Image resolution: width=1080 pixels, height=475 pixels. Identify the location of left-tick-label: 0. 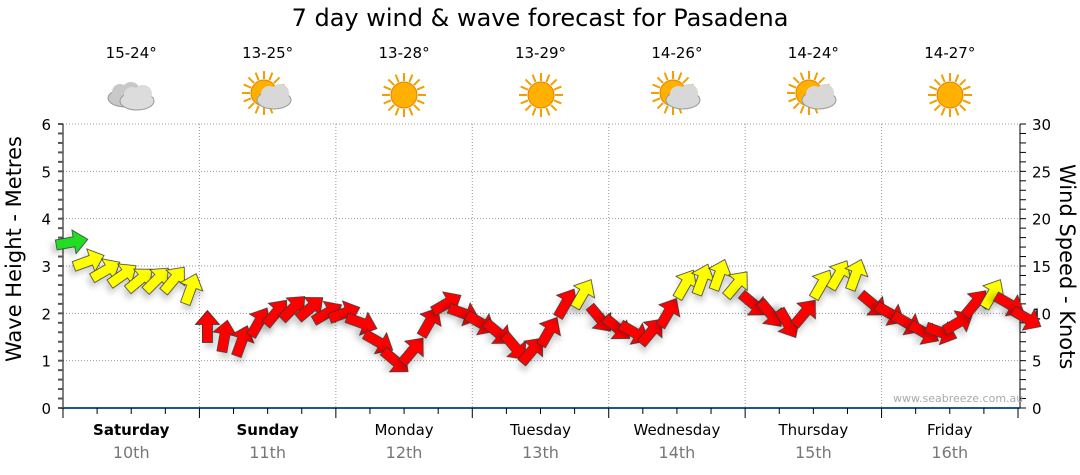
(46, 409).